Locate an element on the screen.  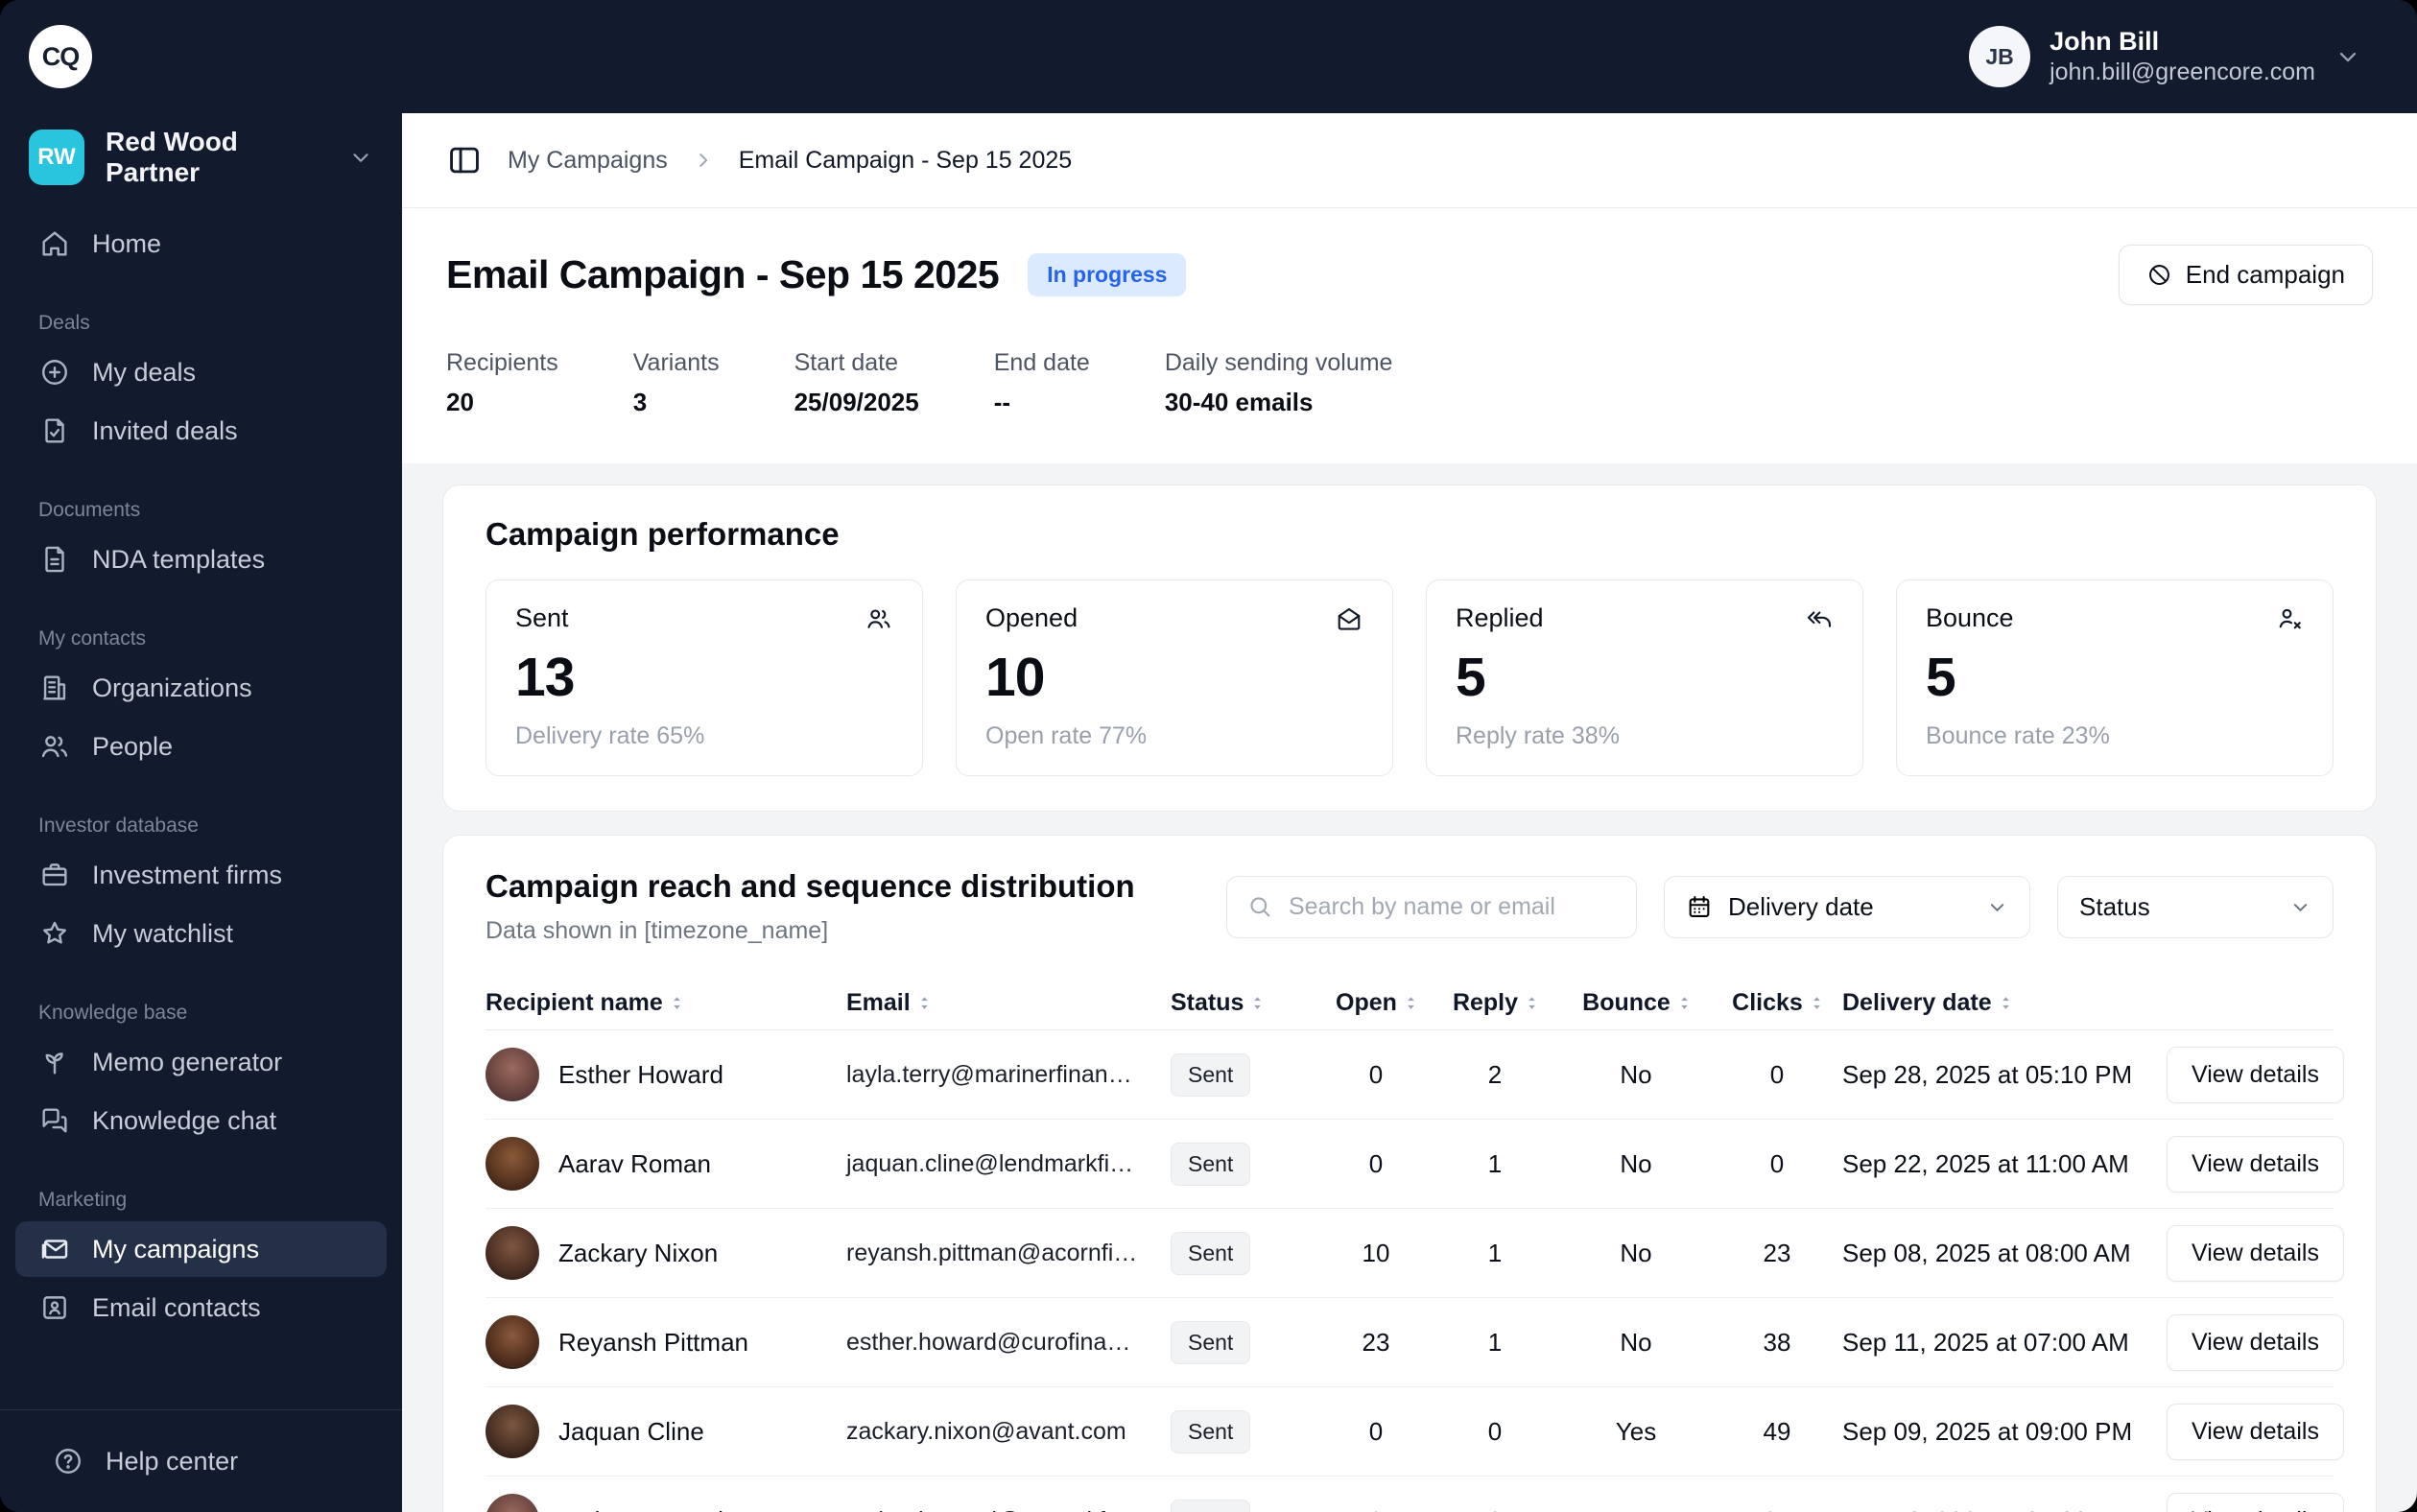
col-reply: Reply is located at coordinates (1495, 1003).